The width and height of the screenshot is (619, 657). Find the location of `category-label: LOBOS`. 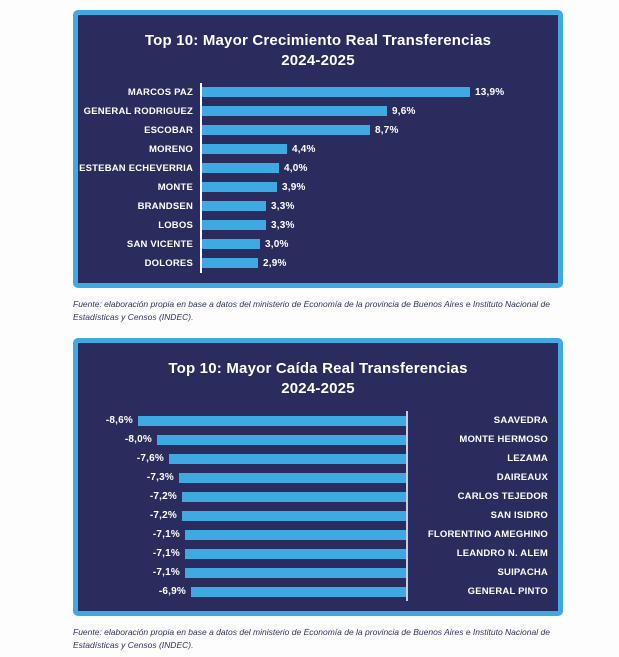

category-label: LOBOS is located at coordinates (175, 225).